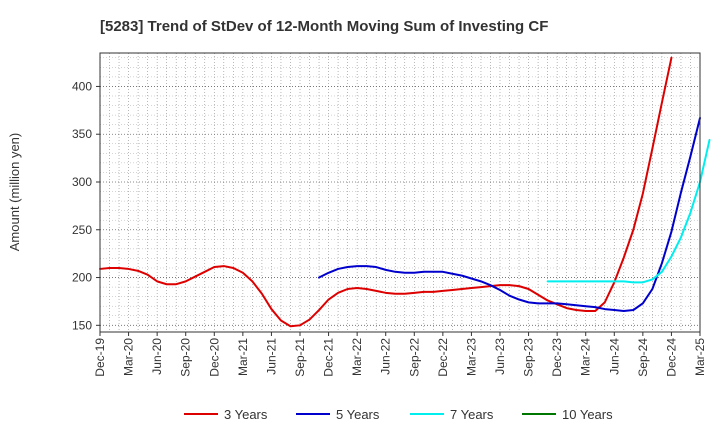  Describe the element at coordinates (398, 414) in the screenshot. I see `legend: 3 Years 5 Years 7 Years 10 Years` at that location.